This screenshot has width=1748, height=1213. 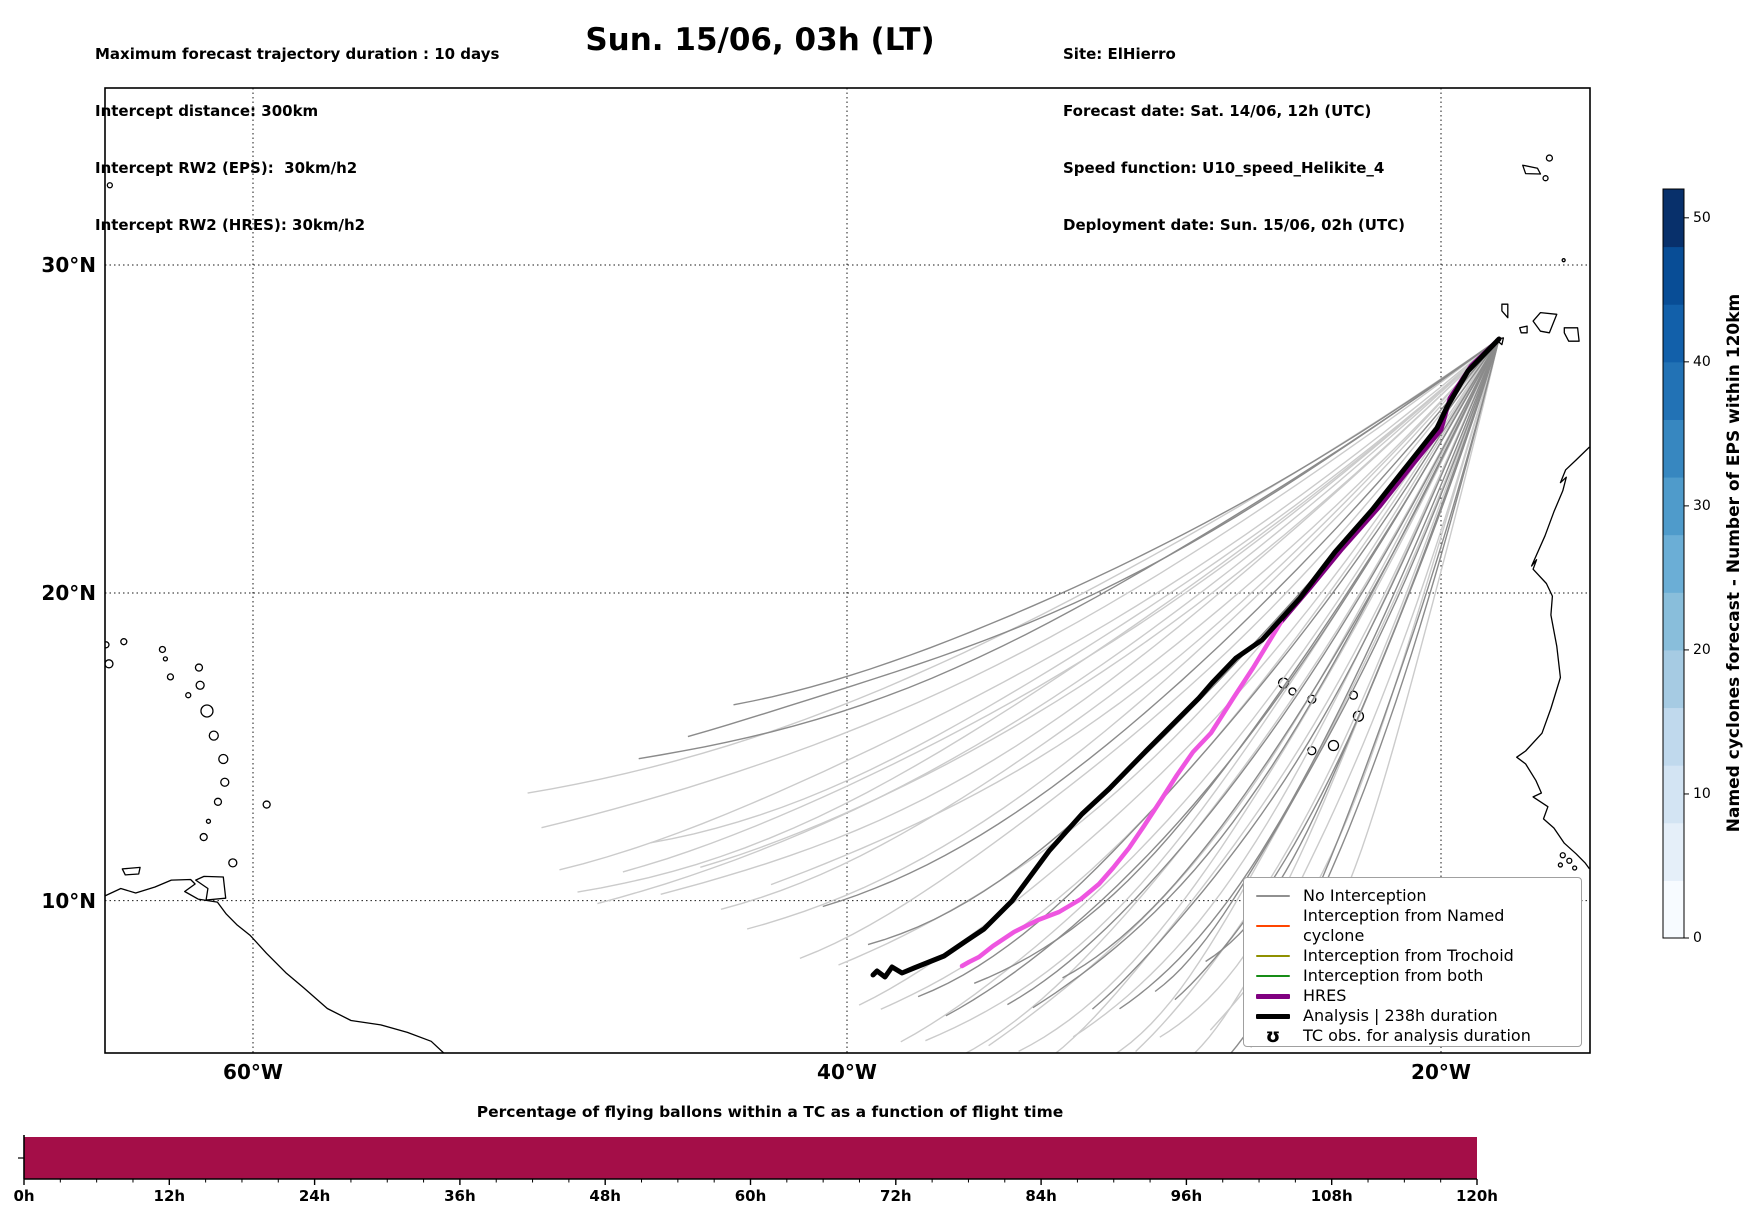 What do you see at coordinates (1273, 1036) in the screenshot?
I see `tropical-cyclone-icon: ʊ` at bounding box center [1273, 1036].